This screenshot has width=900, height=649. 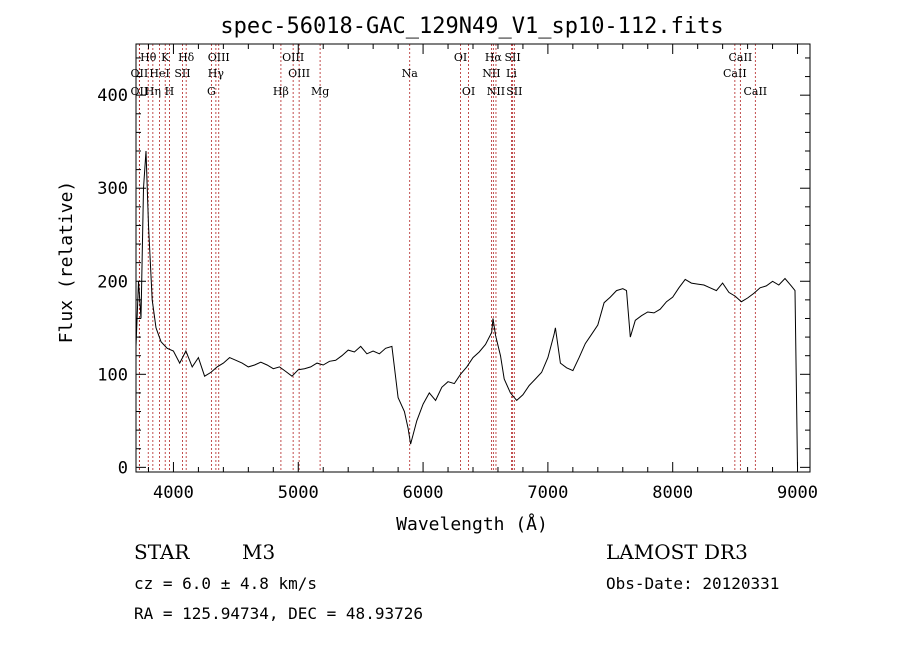 I want to click on spectral-line-label: Hβ, so click(x=281, y=91).